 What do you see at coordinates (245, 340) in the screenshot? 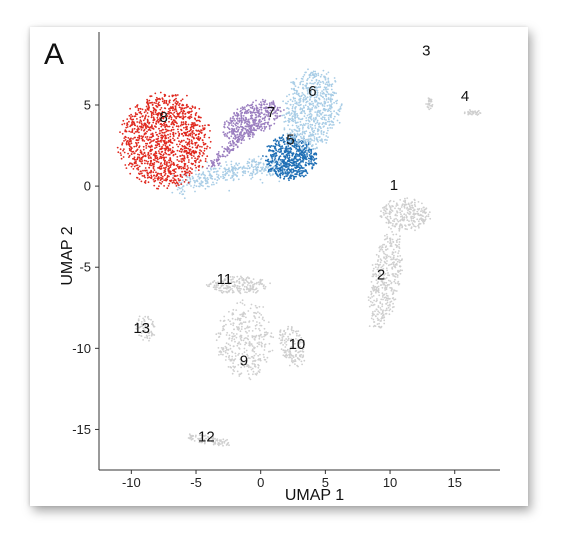
I see `cluster-9-points` at bounding box center [245, 340].